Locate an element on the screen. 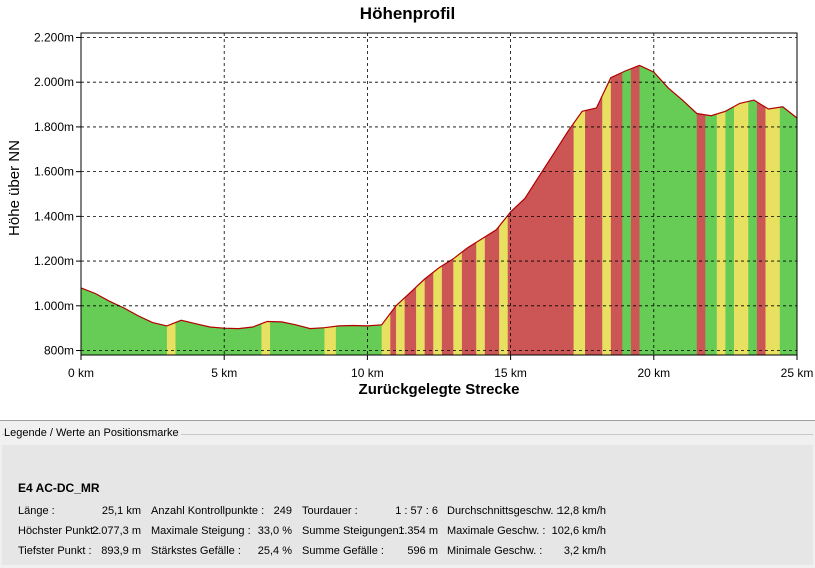 Image resolution: width=815 pixels, height=568 pixels. stat-value: 1.354 m is located at coordinates (418, 531).